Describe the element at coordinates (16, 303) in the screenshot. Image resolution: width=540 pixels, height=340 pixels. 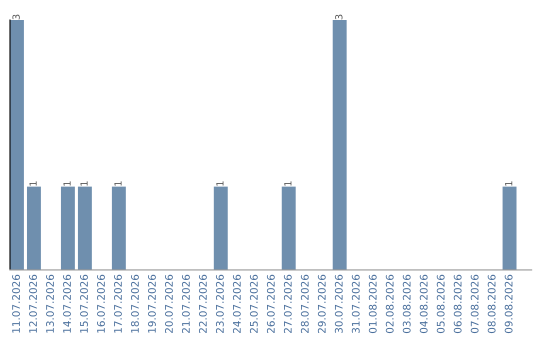
I see `x-tick-label: 11.07.2026` at that location.